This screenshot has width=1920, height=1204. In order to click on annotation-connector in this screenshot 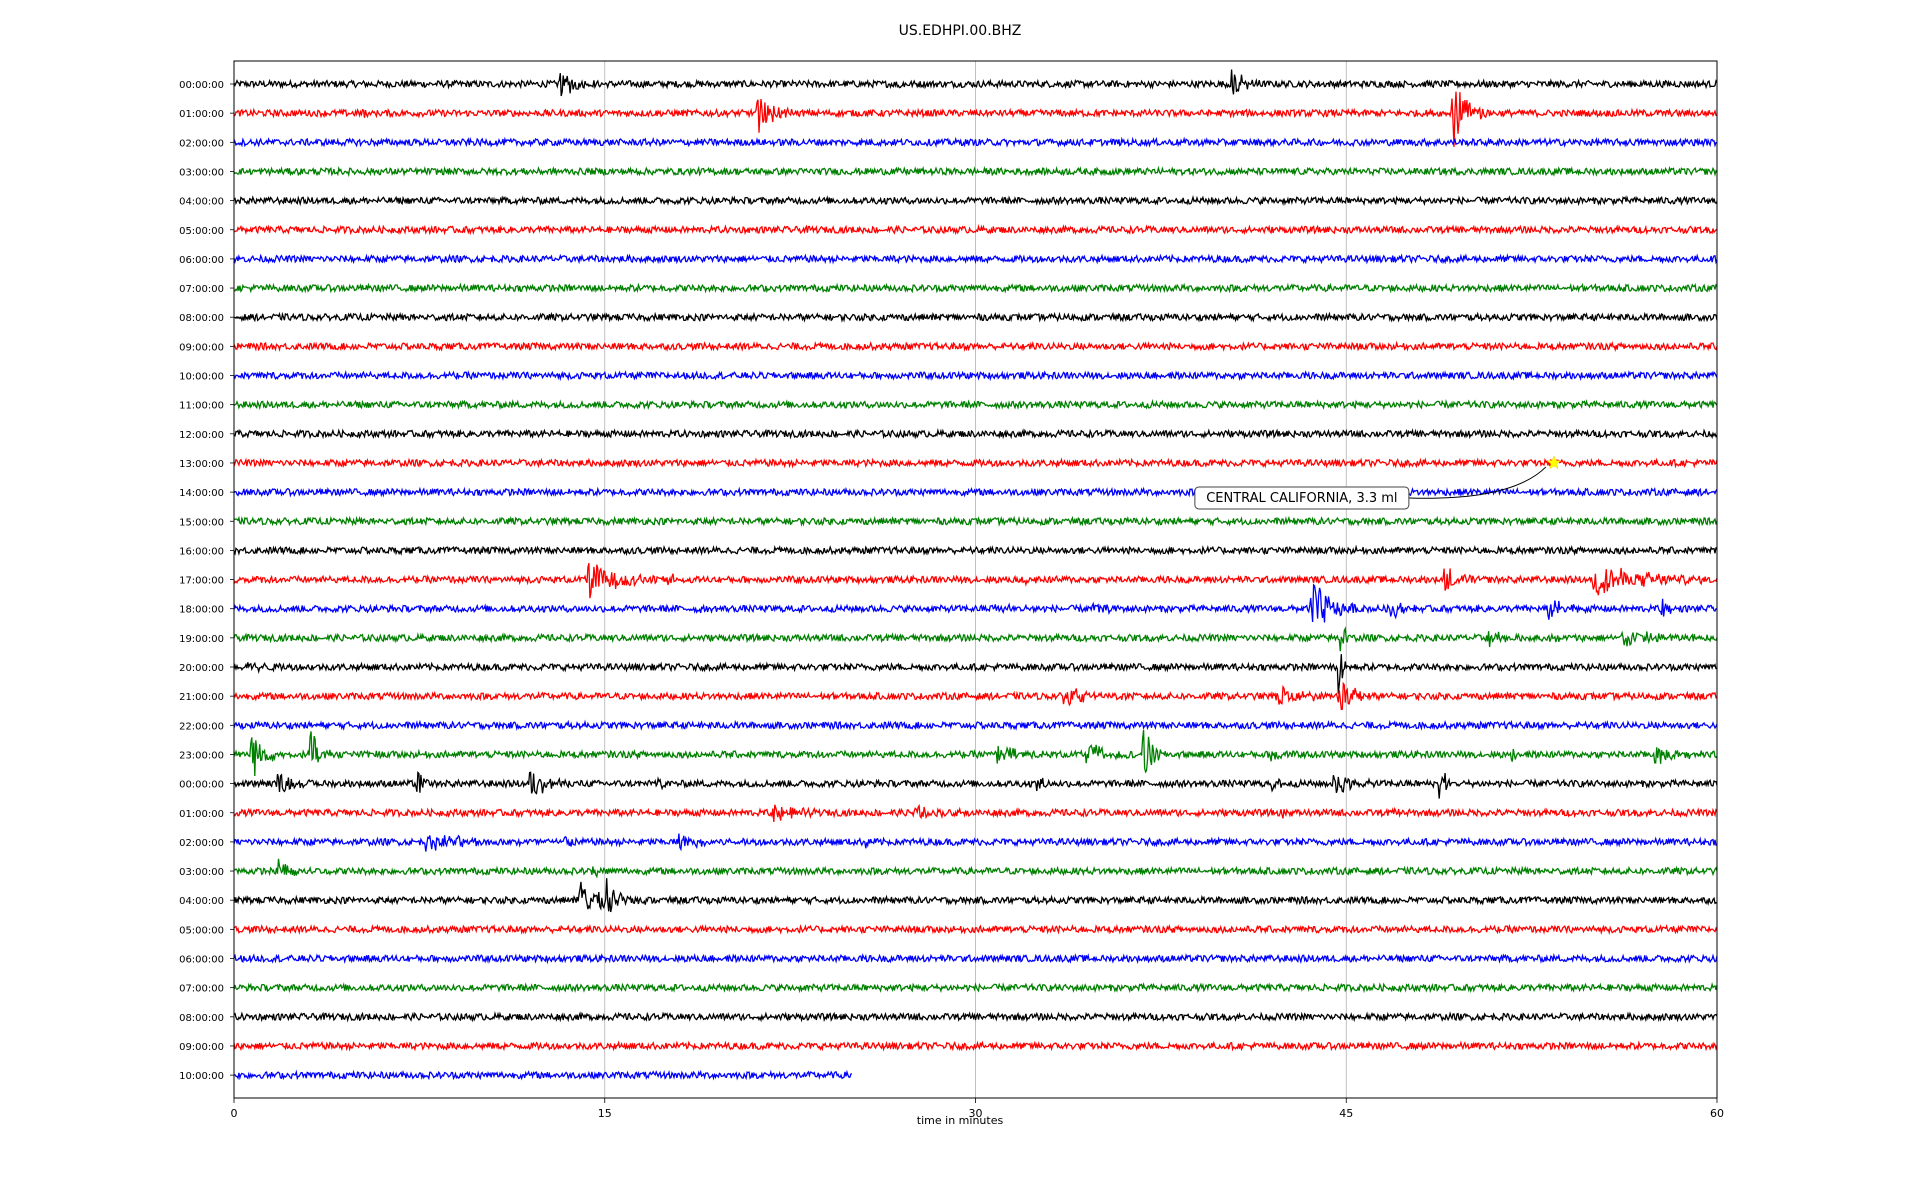, I will do `click(1477, 482)`.